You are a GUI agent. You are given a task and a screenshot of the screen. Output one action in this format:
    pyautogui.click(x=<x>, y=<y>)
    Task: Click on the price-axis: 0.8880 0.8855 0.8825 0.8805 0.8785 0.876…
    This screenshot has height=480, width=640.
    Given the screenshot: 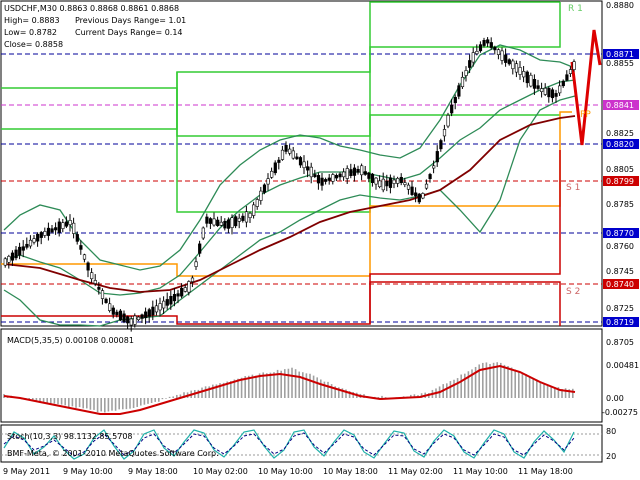 What is the action you would take?
    pyautogui.click(x=621, y=174)
    